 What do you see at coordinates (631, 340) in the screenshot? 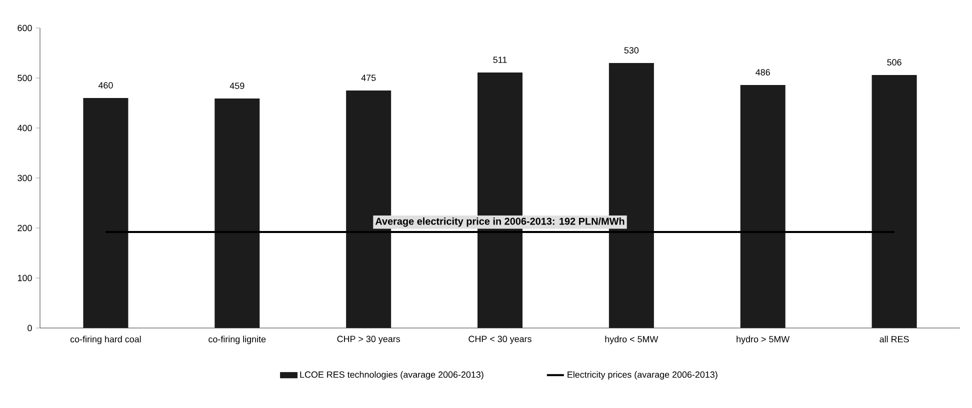
I see `x-tick-label: hydro < 5MW` at bounding box center [631, 340].